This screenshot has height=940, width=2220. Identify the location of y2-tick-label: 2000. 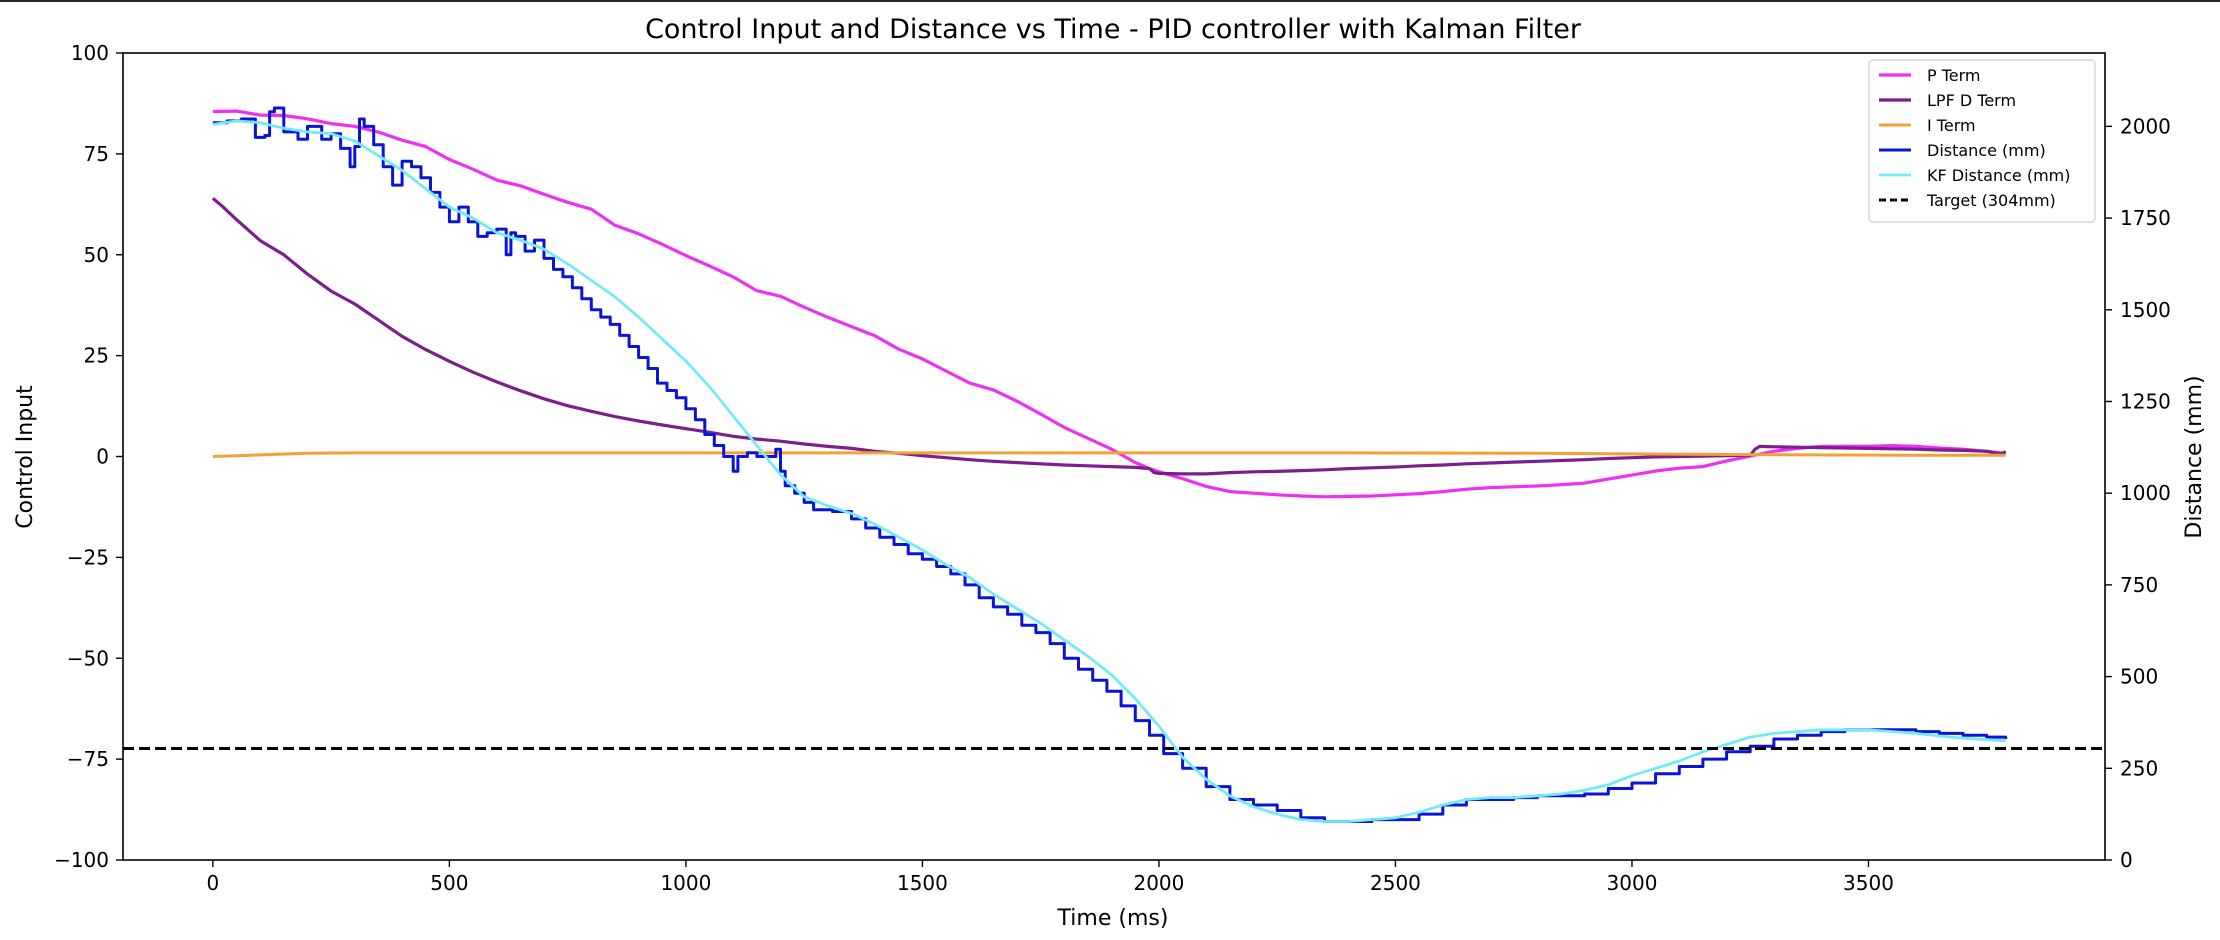
(2145, 126).